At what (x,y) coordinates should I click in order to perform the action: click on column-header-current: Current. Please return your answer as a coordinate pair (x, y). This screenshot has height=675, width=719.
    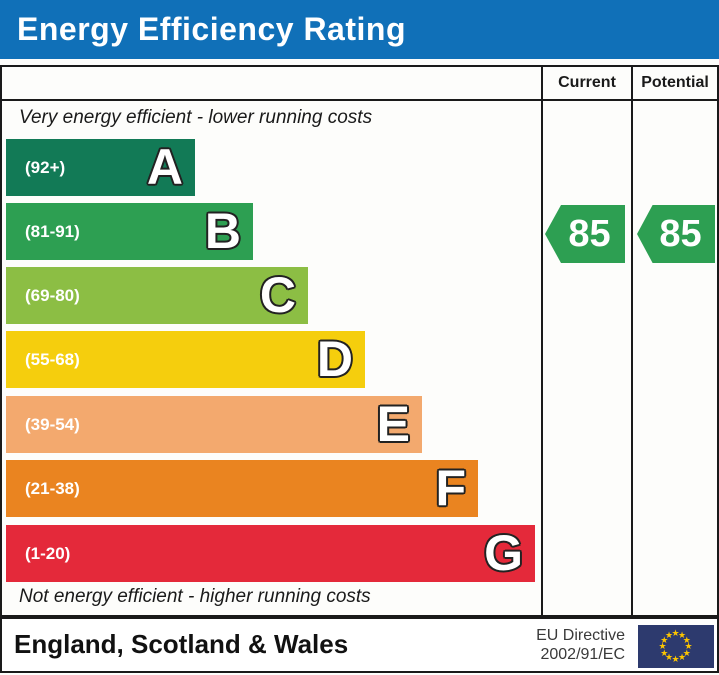
    Looking at the image, I should click on (587, 82).